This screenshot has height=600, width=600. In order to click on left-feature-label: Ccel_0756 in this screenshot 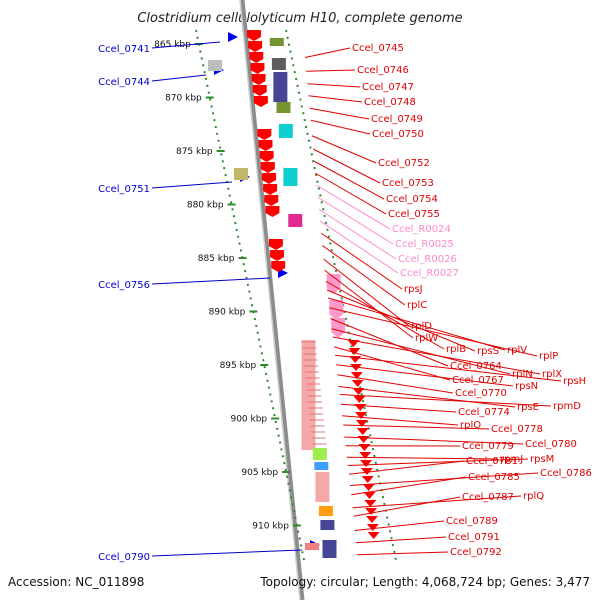, I will do `click(124, 285)`.